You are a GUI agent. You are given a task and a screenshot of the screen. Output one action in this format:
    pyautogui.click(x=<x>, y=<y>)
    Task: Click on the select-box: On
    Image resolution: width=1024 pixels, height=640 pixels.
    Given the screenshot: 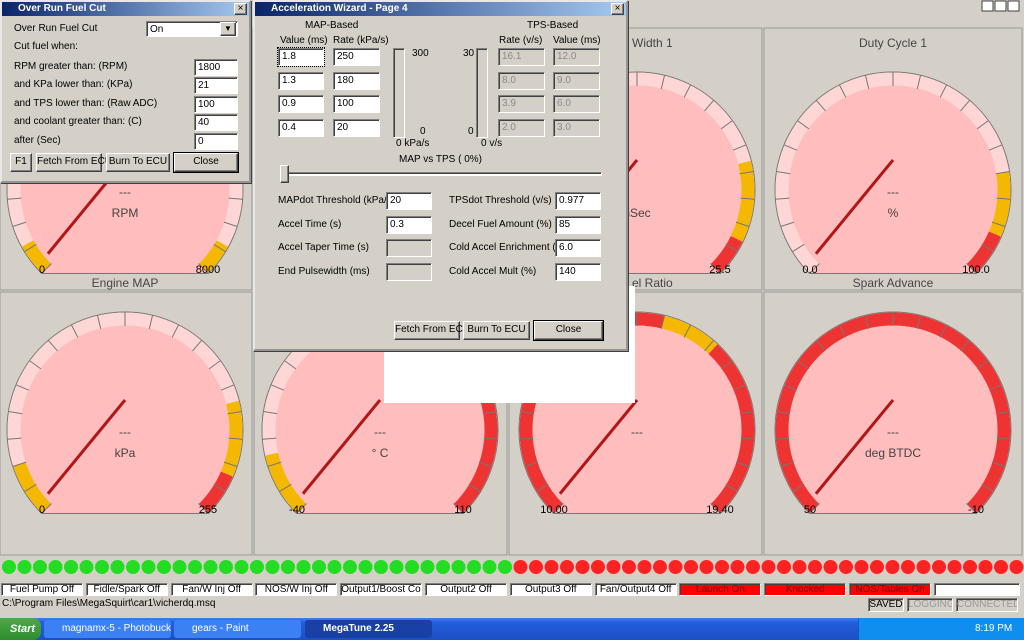 What is the action you would take?
    pyautogui.click(x=192, y=29)
    